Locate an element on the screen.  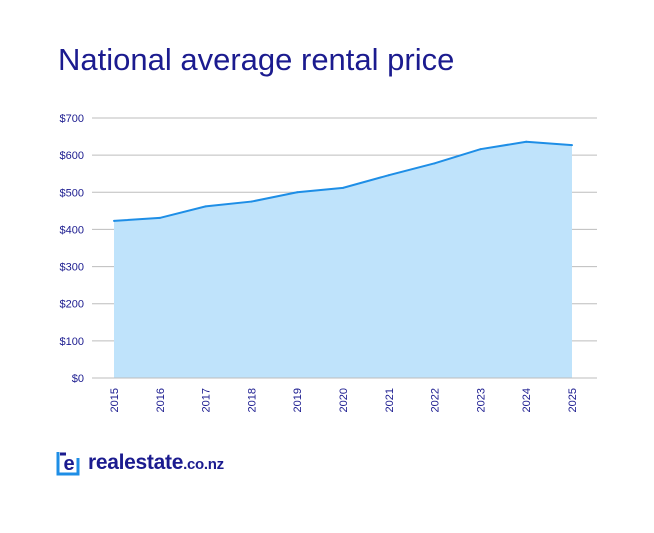
x-tick-label: 2019 is located at coordinates (298, 400).